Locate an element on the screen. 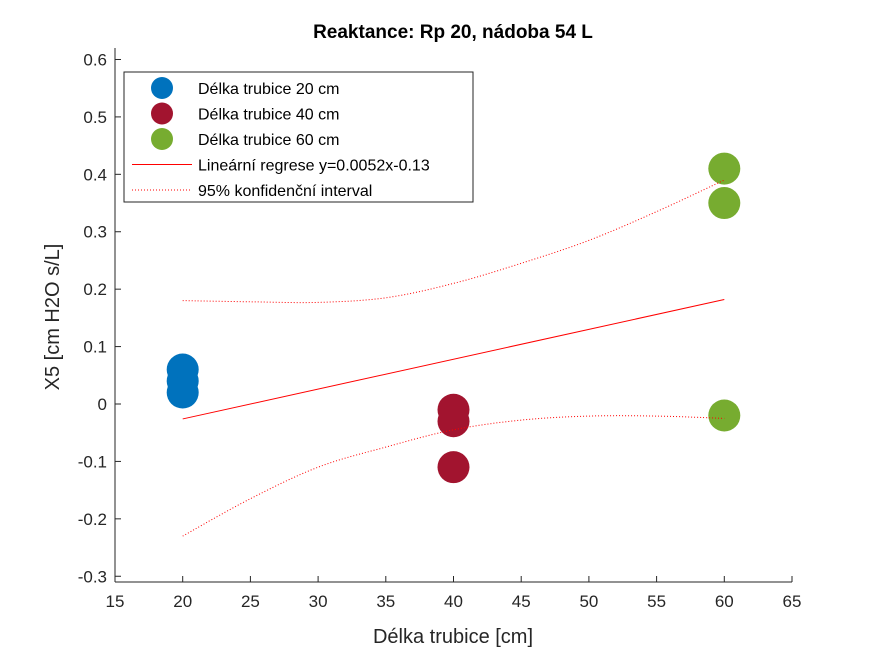  y-tick-label: 0.5 is located at coordinates (95, 117).